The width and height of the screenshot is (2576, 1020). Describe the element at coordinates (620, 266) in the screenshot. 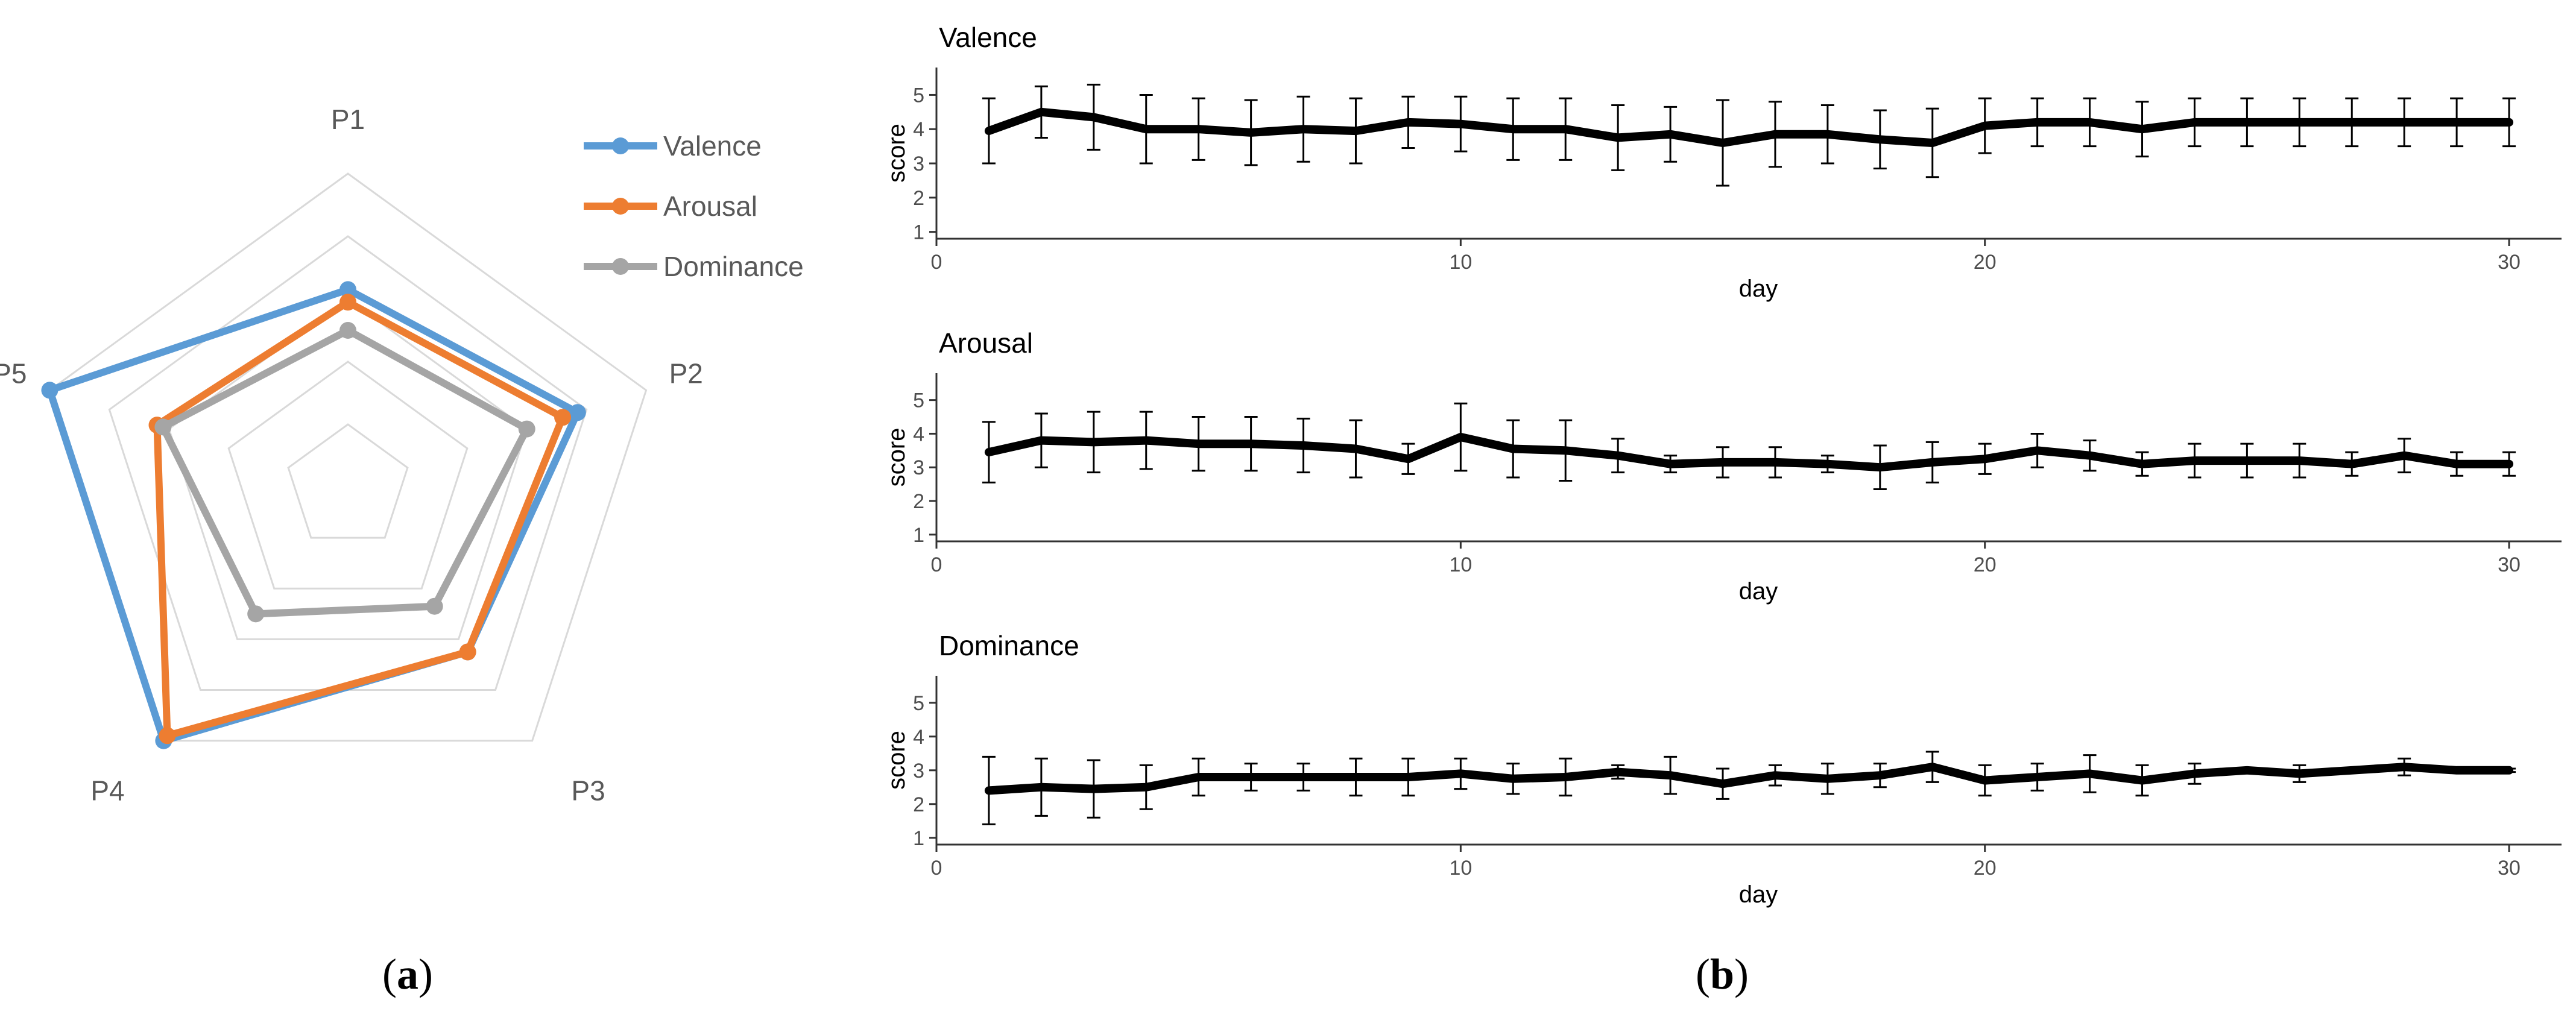

I see `legend-marker-dominance` at that location.